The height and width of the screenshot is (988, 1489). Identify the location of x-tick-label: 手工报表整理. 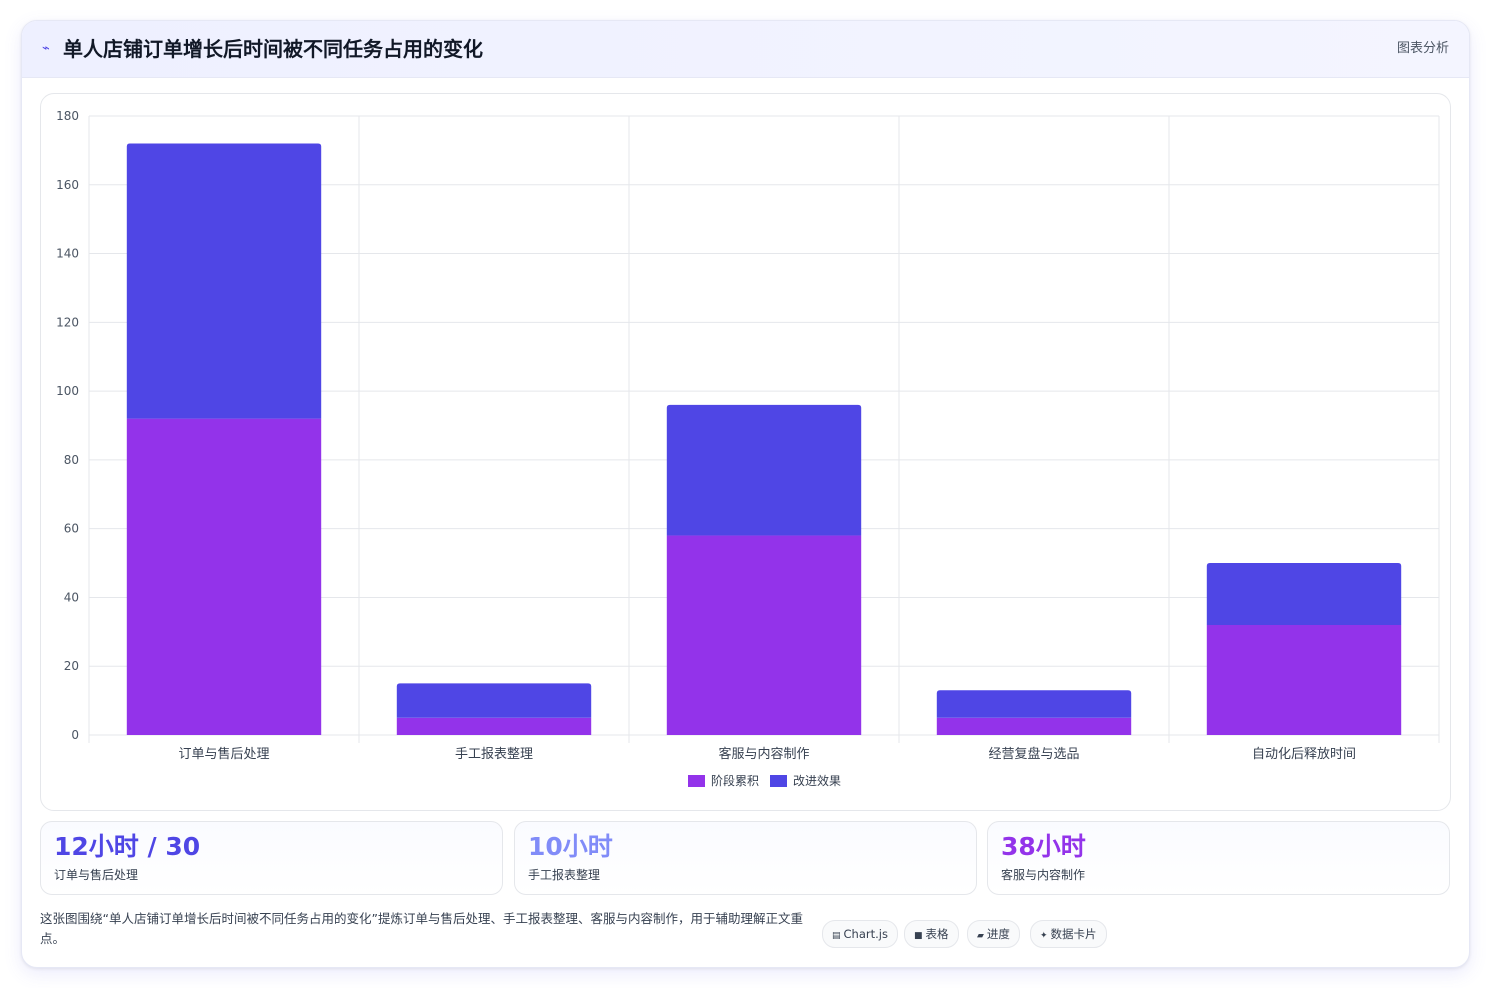
(494, 754).